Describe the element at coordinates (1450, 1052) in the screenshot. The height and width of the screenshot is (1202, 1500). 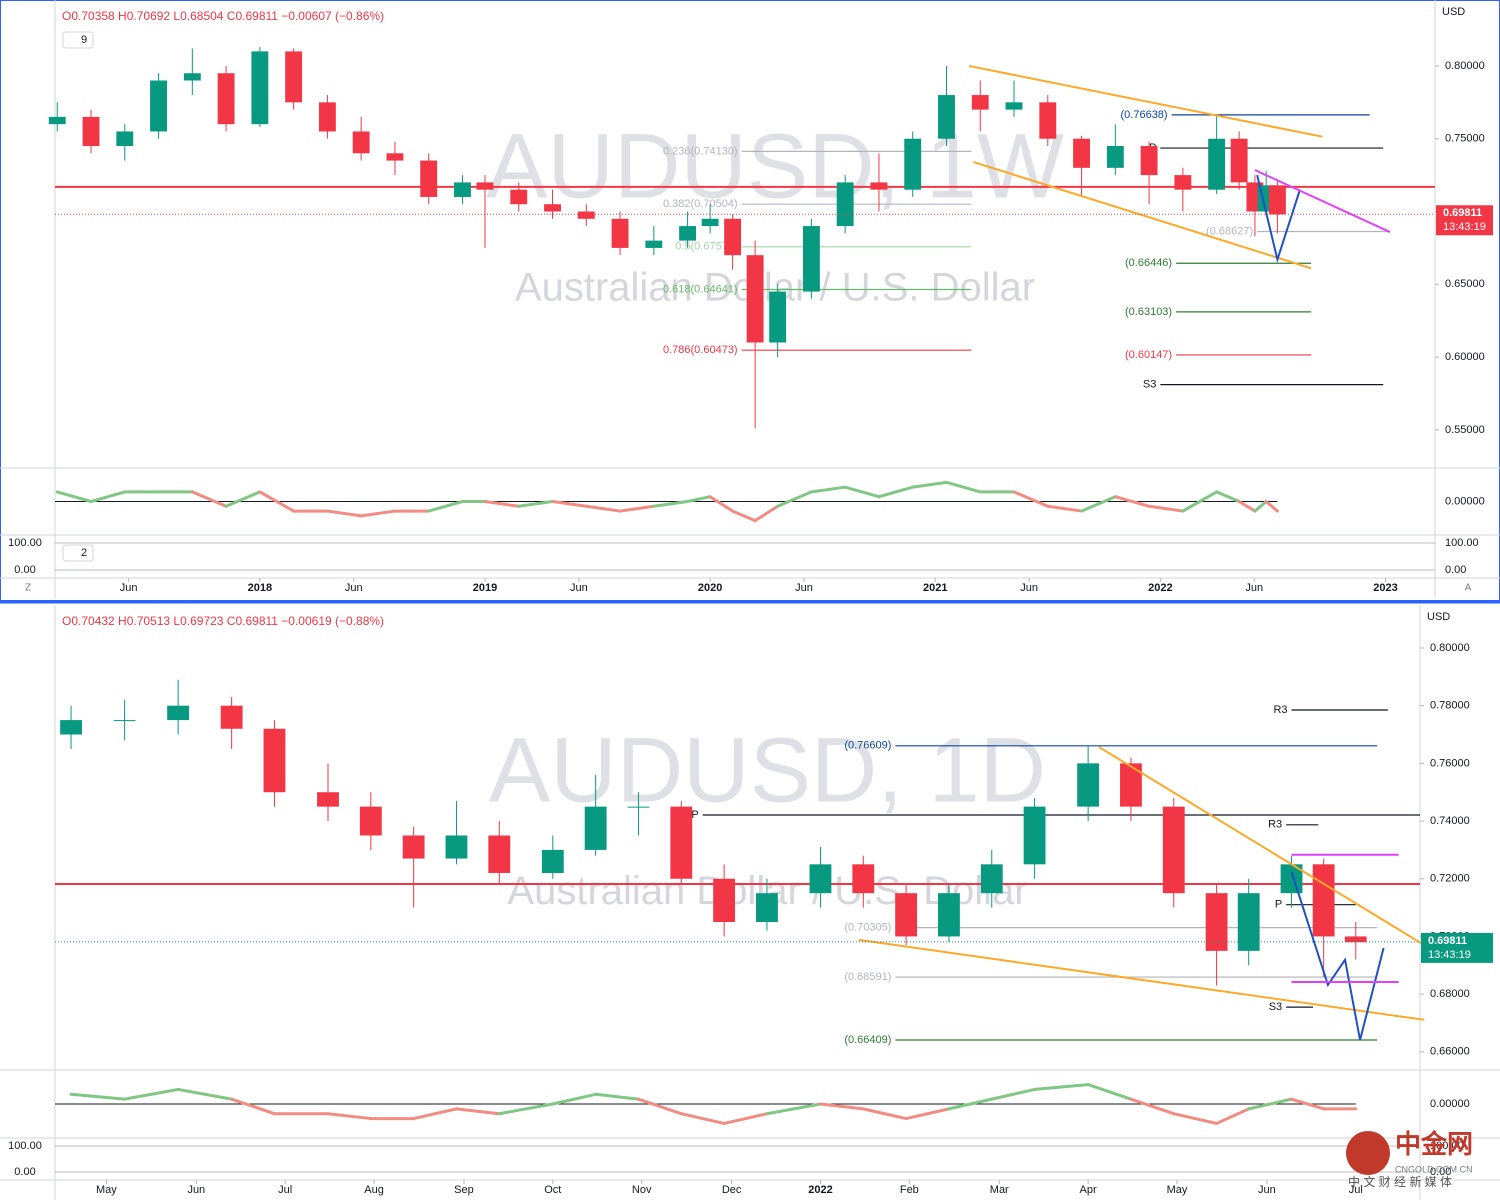
I see `y-tick-label: 0.66000` at that location.